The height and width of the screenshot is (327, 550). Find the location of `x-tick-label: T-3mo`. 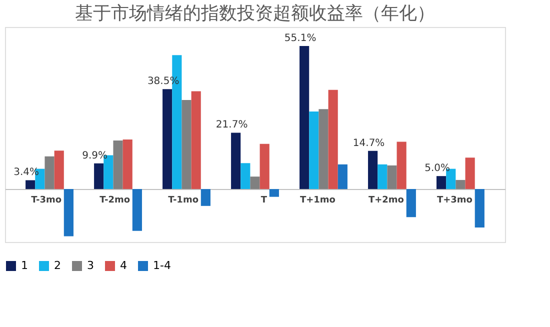

x-tick-label: T-3mo is located at coordinates (46, 201).